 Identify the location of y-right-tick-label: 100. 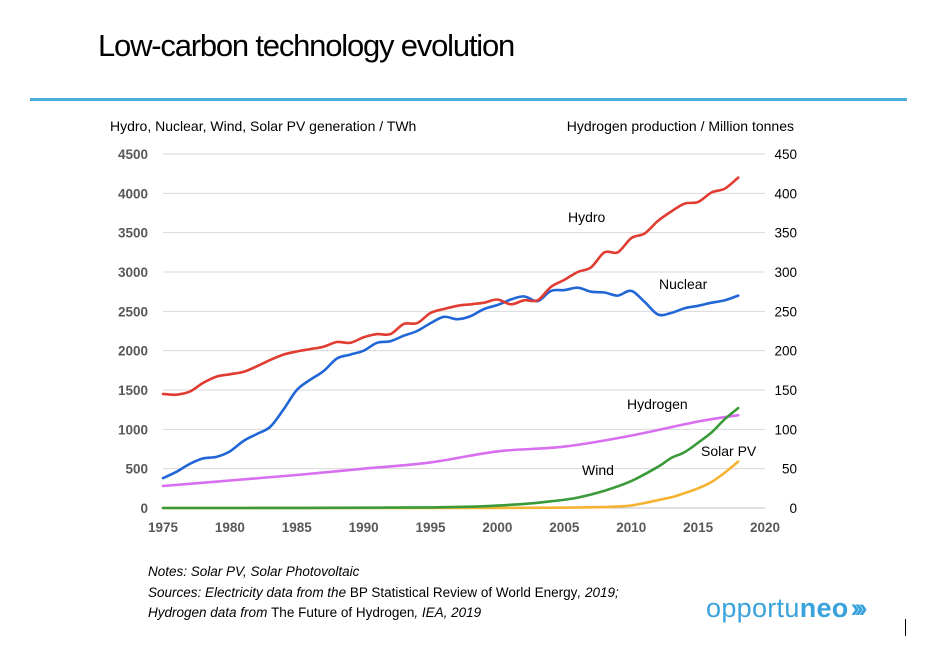
(785, 429).